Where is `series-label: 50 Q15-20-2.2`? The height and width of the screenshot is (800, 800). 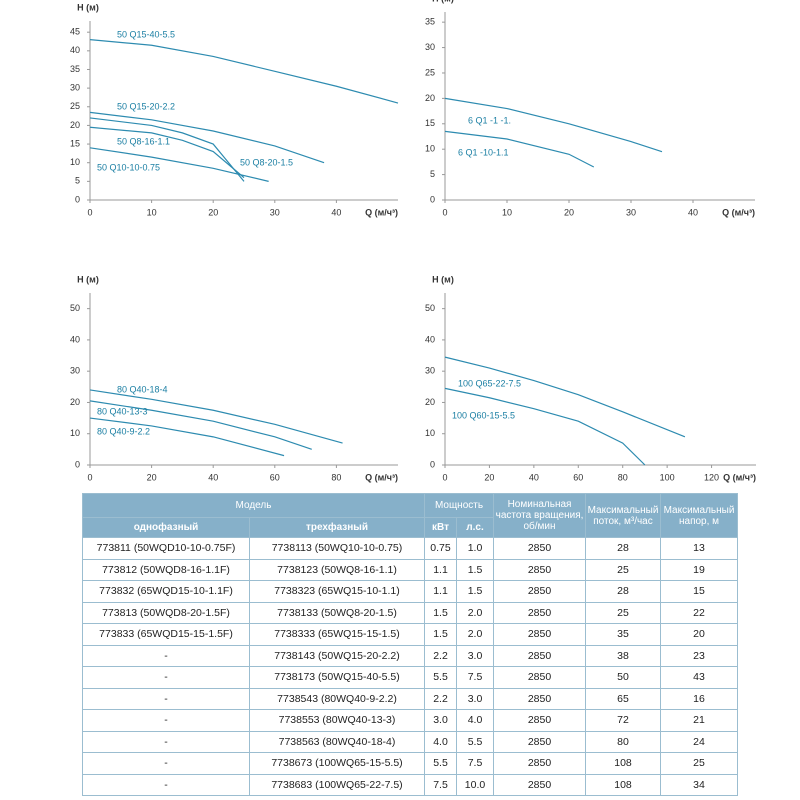 series-label: 50 Q15-20-2.2 is located at coordinates (146, 106).